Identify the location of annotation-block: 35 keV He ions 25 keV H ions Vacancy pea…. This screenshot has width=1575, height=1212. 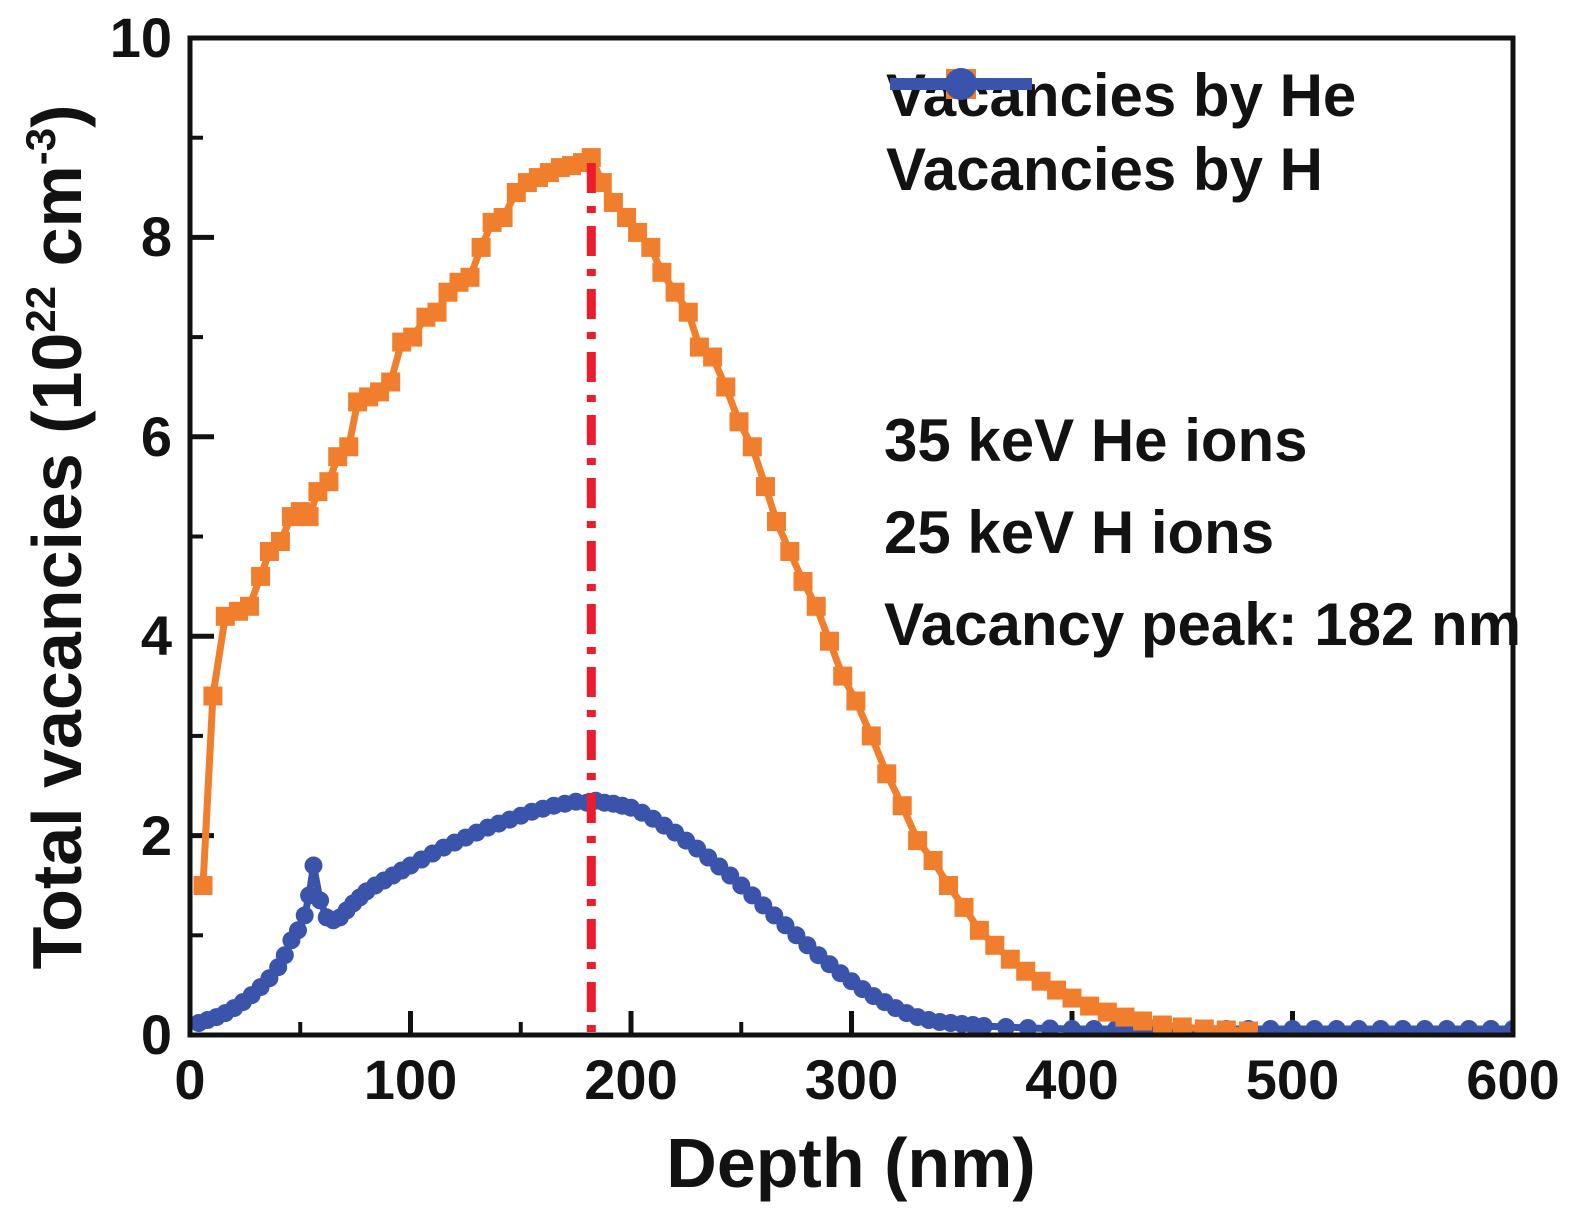
(1202, 533).